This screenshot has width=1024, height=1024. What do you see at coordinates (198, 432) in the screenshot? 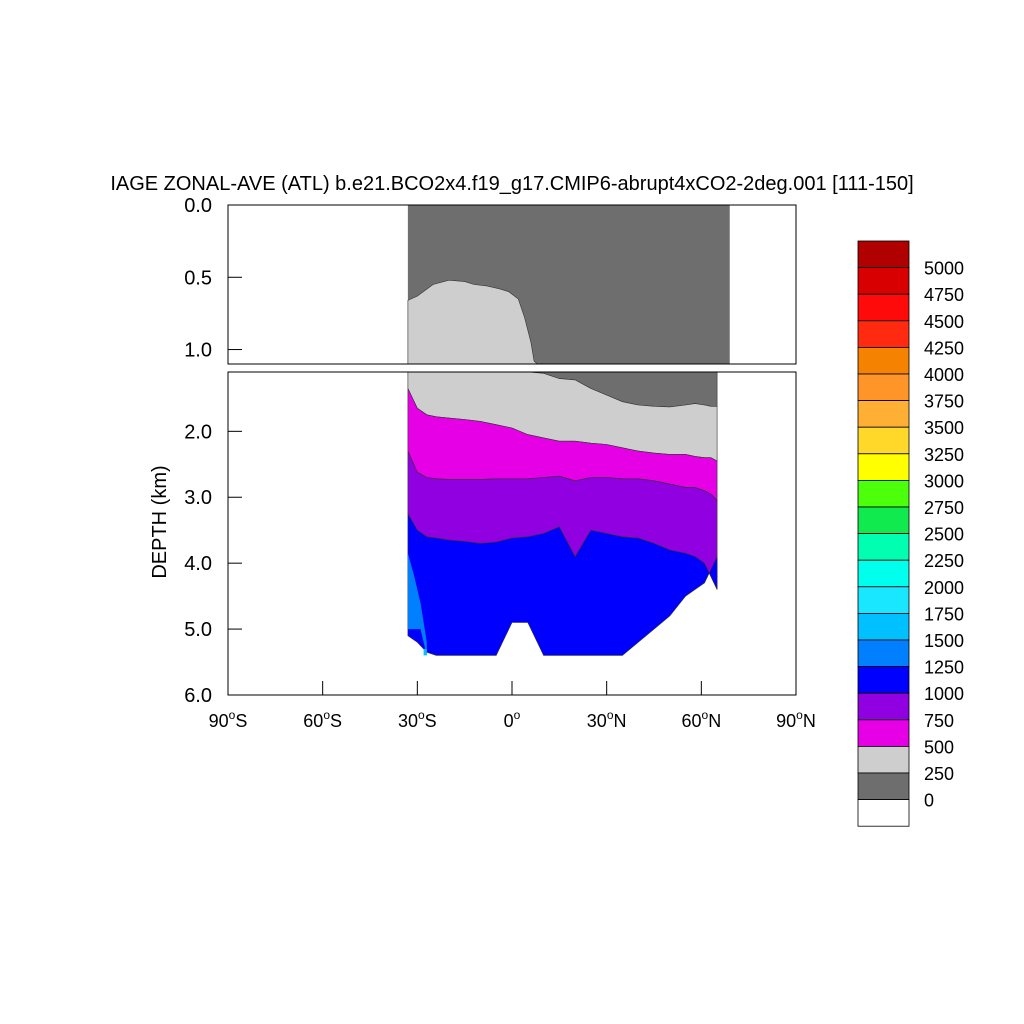
I see `lower-y-tick-label-0: 2.0` at bounding box center [198, 432].